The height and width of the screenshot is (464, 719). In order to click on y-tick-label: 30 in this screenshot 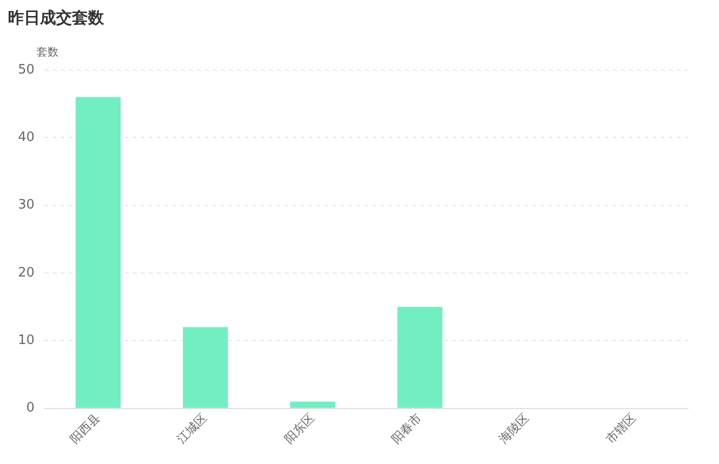, I will do `click(26, 205)`.